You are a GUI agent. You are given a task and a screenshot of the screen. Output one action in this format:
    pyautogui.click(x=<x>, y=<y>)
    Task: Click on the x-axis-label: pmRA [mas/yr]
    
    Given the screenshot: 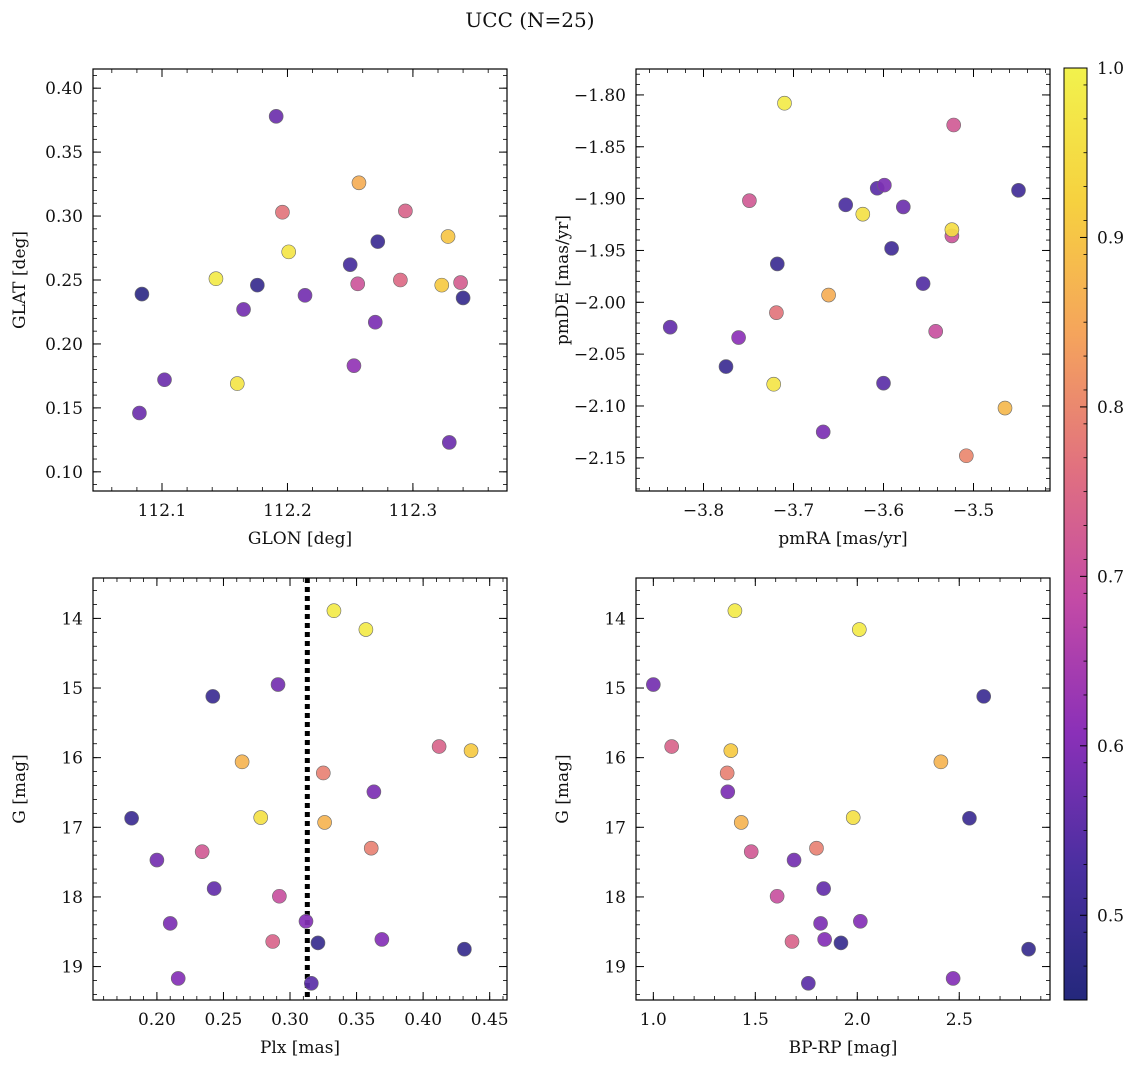 What is the action you would take?
    pyautogui.click(x=842, y=539)
    